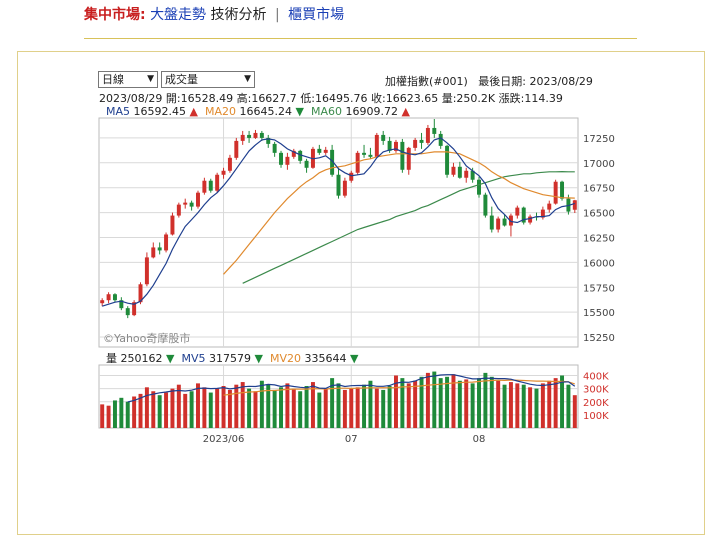 This screenshot has height=539, width=720. What do you see at coordinates (530, 98) in the screenshot?
I see `change-value: 漲跌:114.39` at bounding box center [530, 98].